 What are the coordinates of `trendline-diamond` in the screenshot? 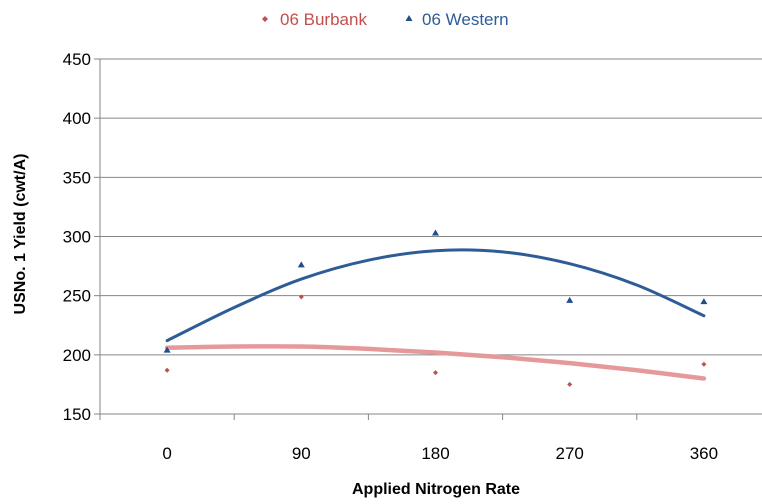 It's located at (435, 362).